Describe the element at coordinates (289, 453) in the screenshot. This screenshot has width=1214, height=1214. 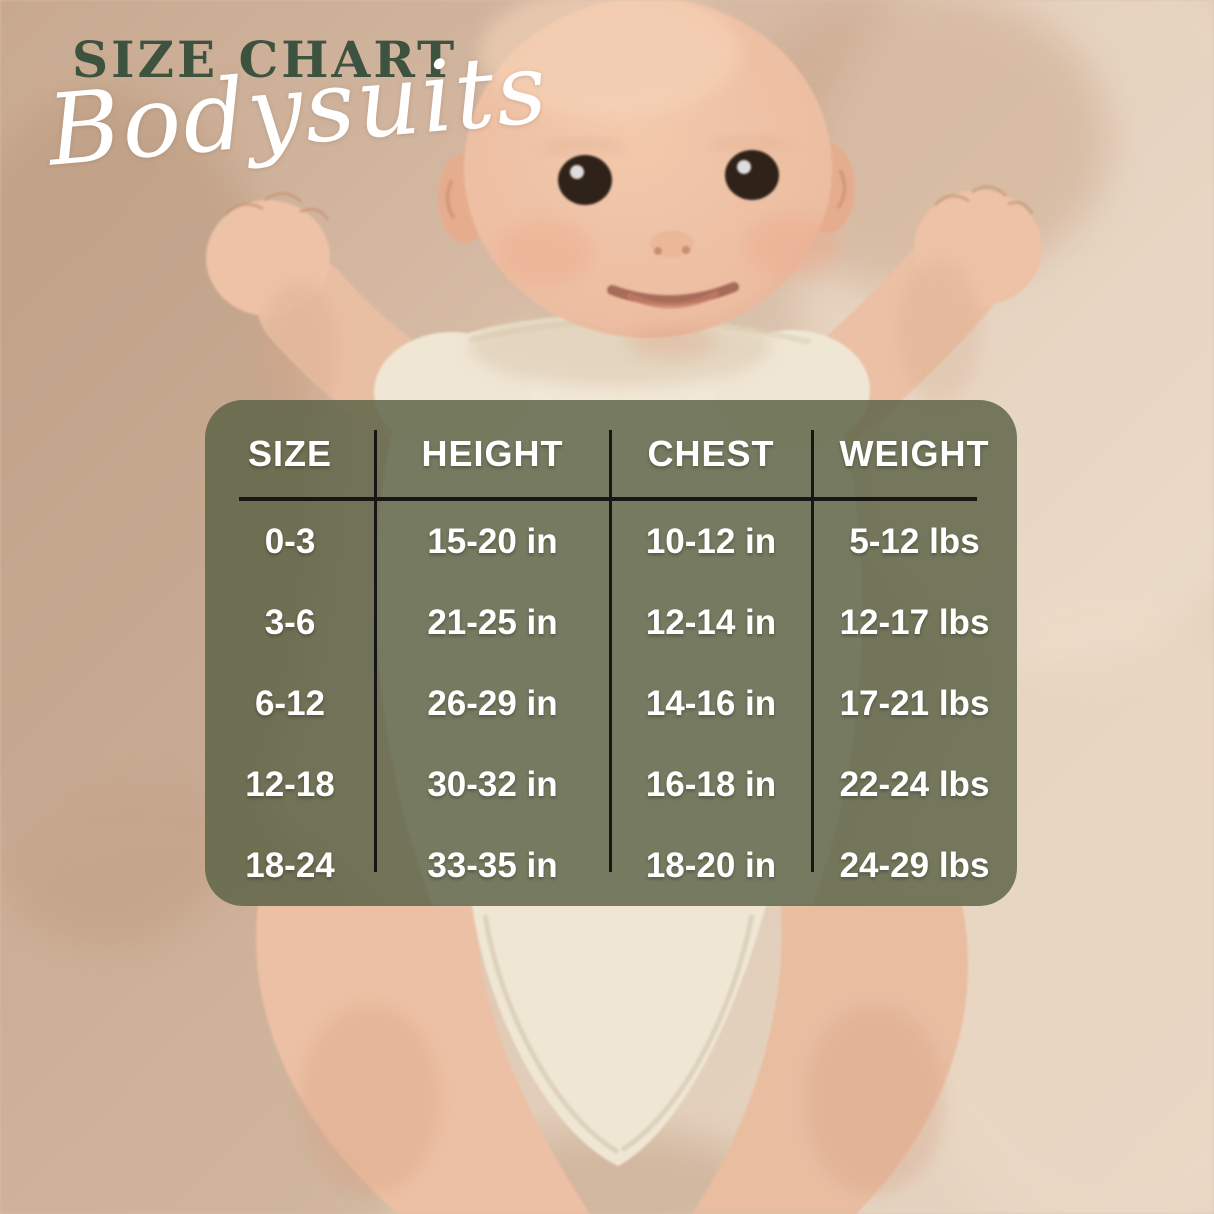
I see `column-header: SIZE` at that location.